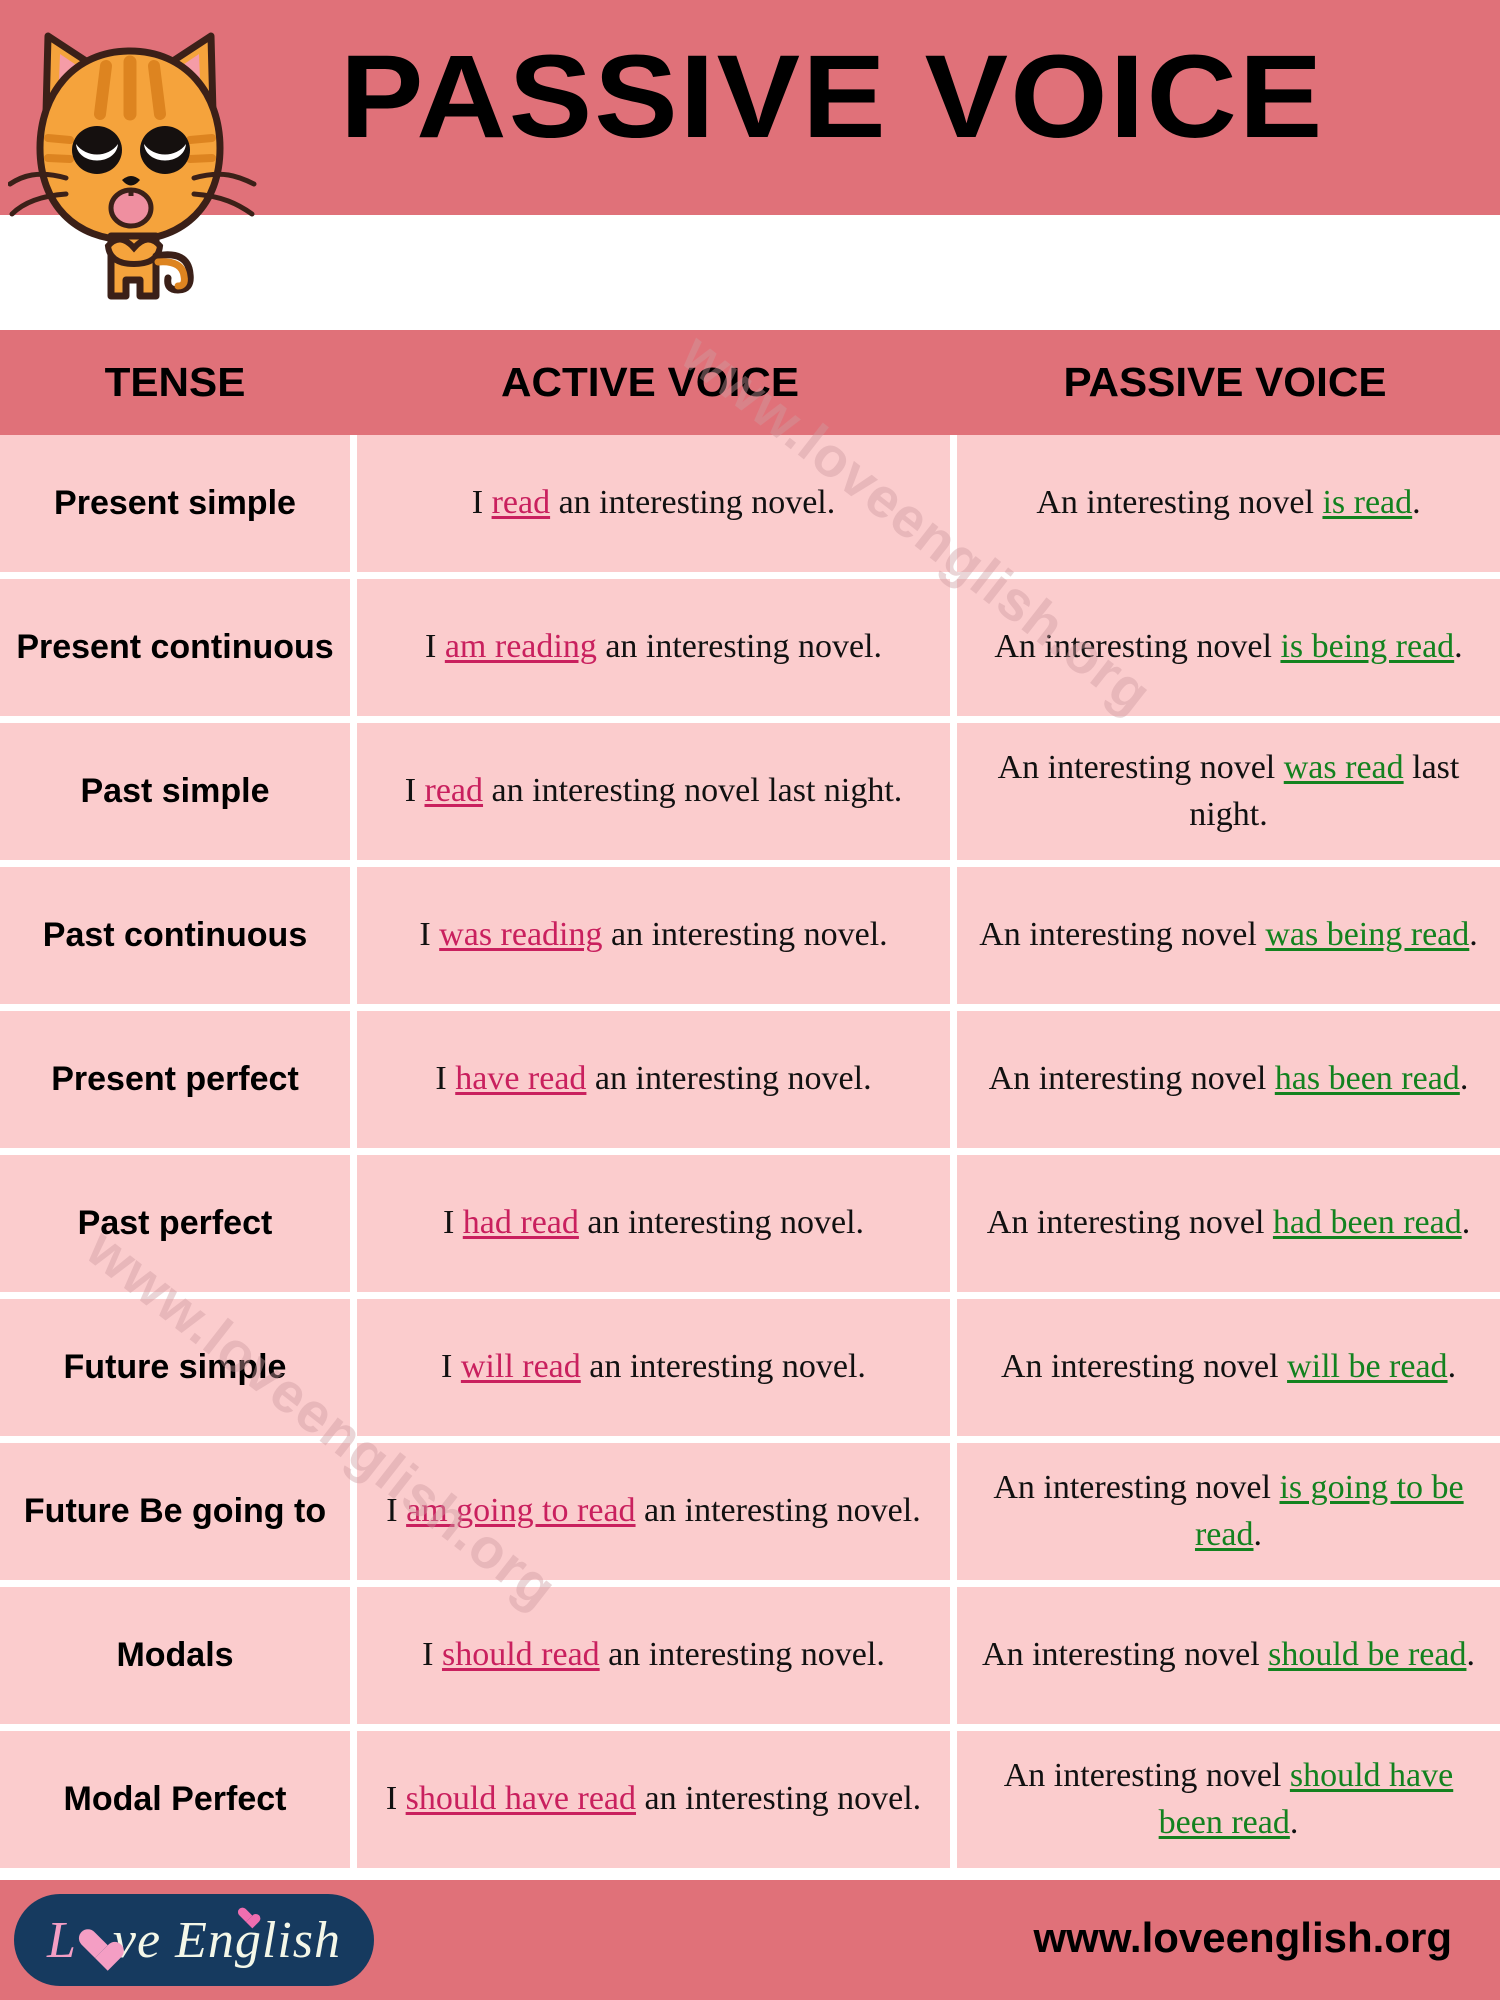 Image resolution: width=1500 pixels, height=2000 pixels. I want to click on highlighted-verb: will be read, so click(1367, 1367).